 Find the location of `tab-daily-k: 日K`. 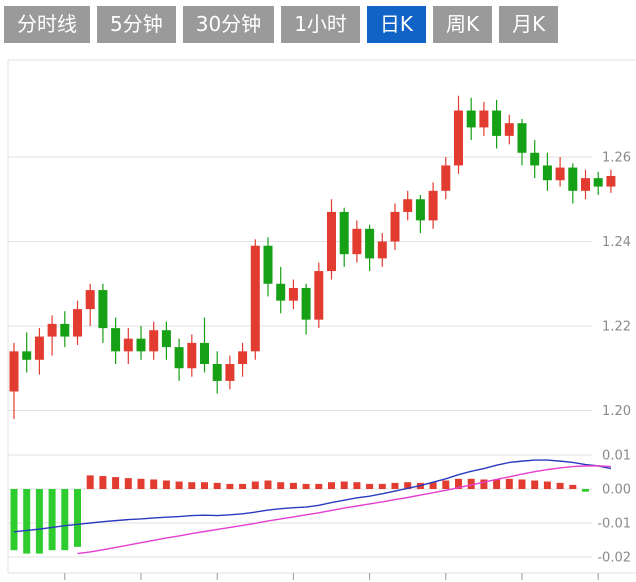

tab-daily-k: 日K is located at coordinates (396, 24).